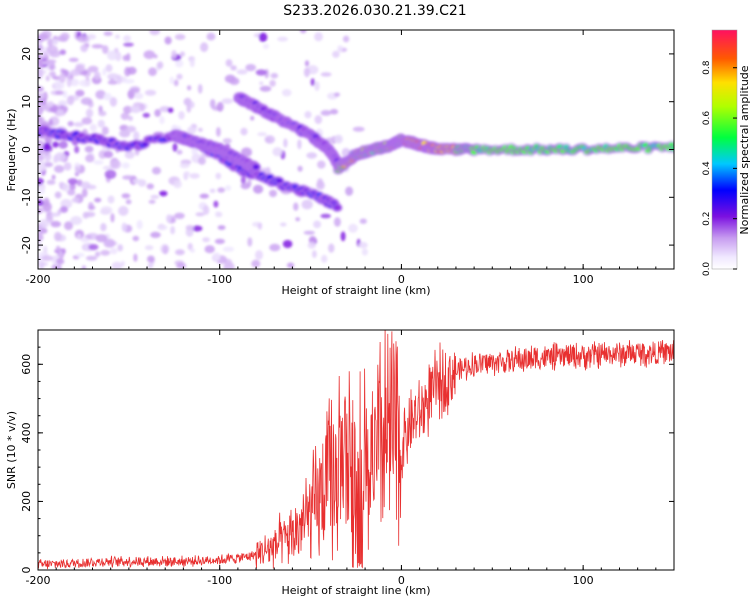 The image size is (750, 604). What do you see at coordinates (11, 150) in the screenshot?
I see `spectrogram-ylabel: Frequency (Hz)` at bounding box center [11, 150].